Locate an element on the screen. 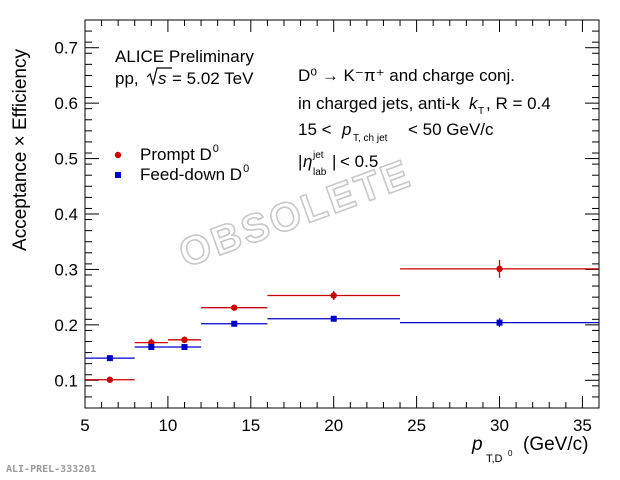  svg-text: k is located at coordinates (474, 103).